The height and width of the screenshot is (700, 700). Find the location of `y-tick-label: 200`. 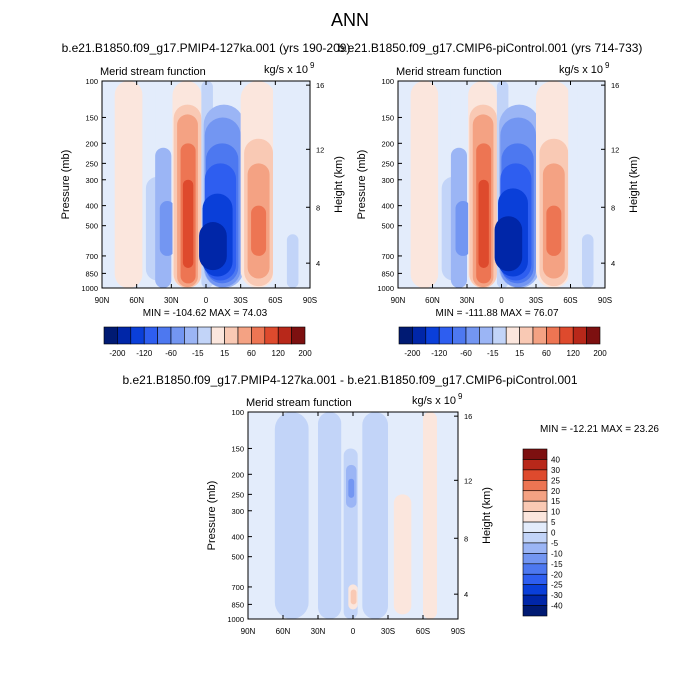

y-tick-label: 200 is located at coordinates (91, 143).